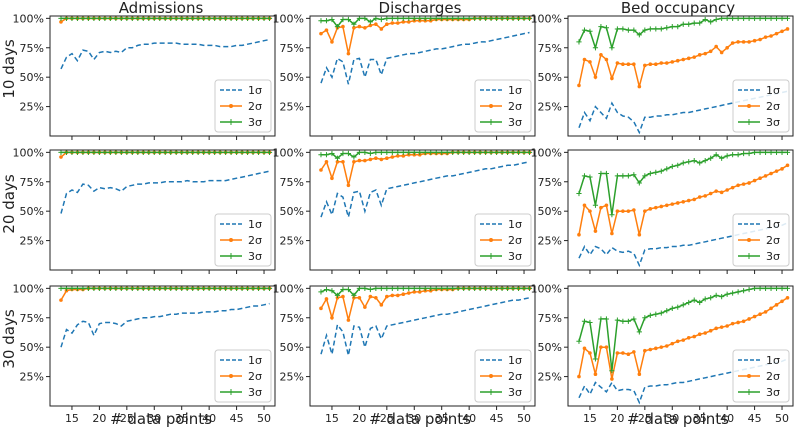  What do you see at coordinates (237, 418) in the screenshot?
I see `x-tick-label: 45` at bounding box center [237, 418].